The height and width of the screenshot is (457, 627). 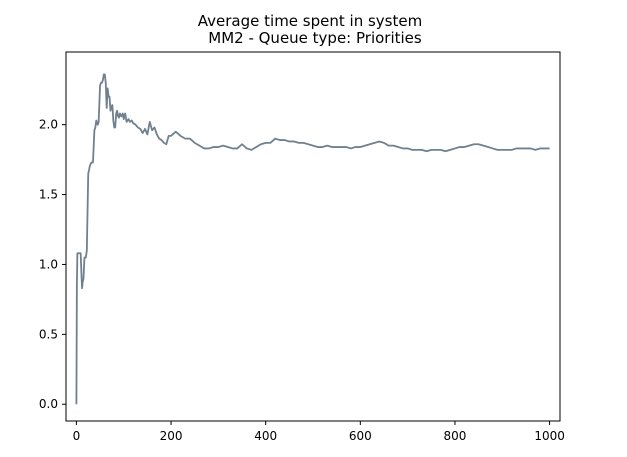 I want to click on chart-title: Average time spent in system, so click(x=310, y=21).